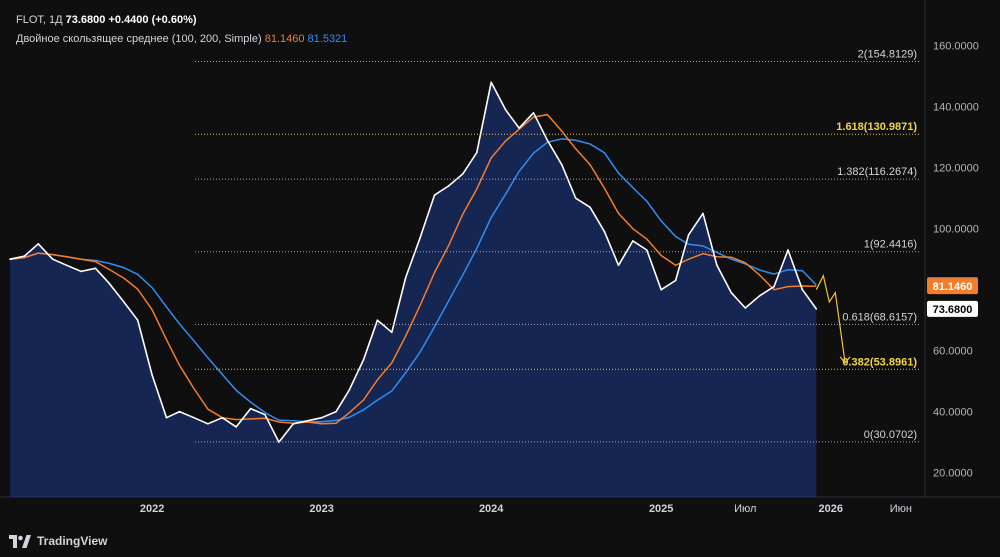  I want to click on ma-100-badge: 81.1460, so click(952, 286).